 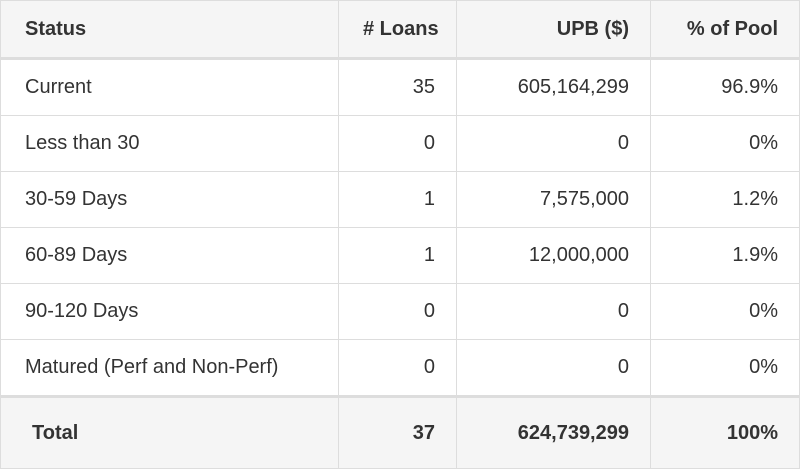 I want to click on cell-status: Current, so click(x=169, y=87).